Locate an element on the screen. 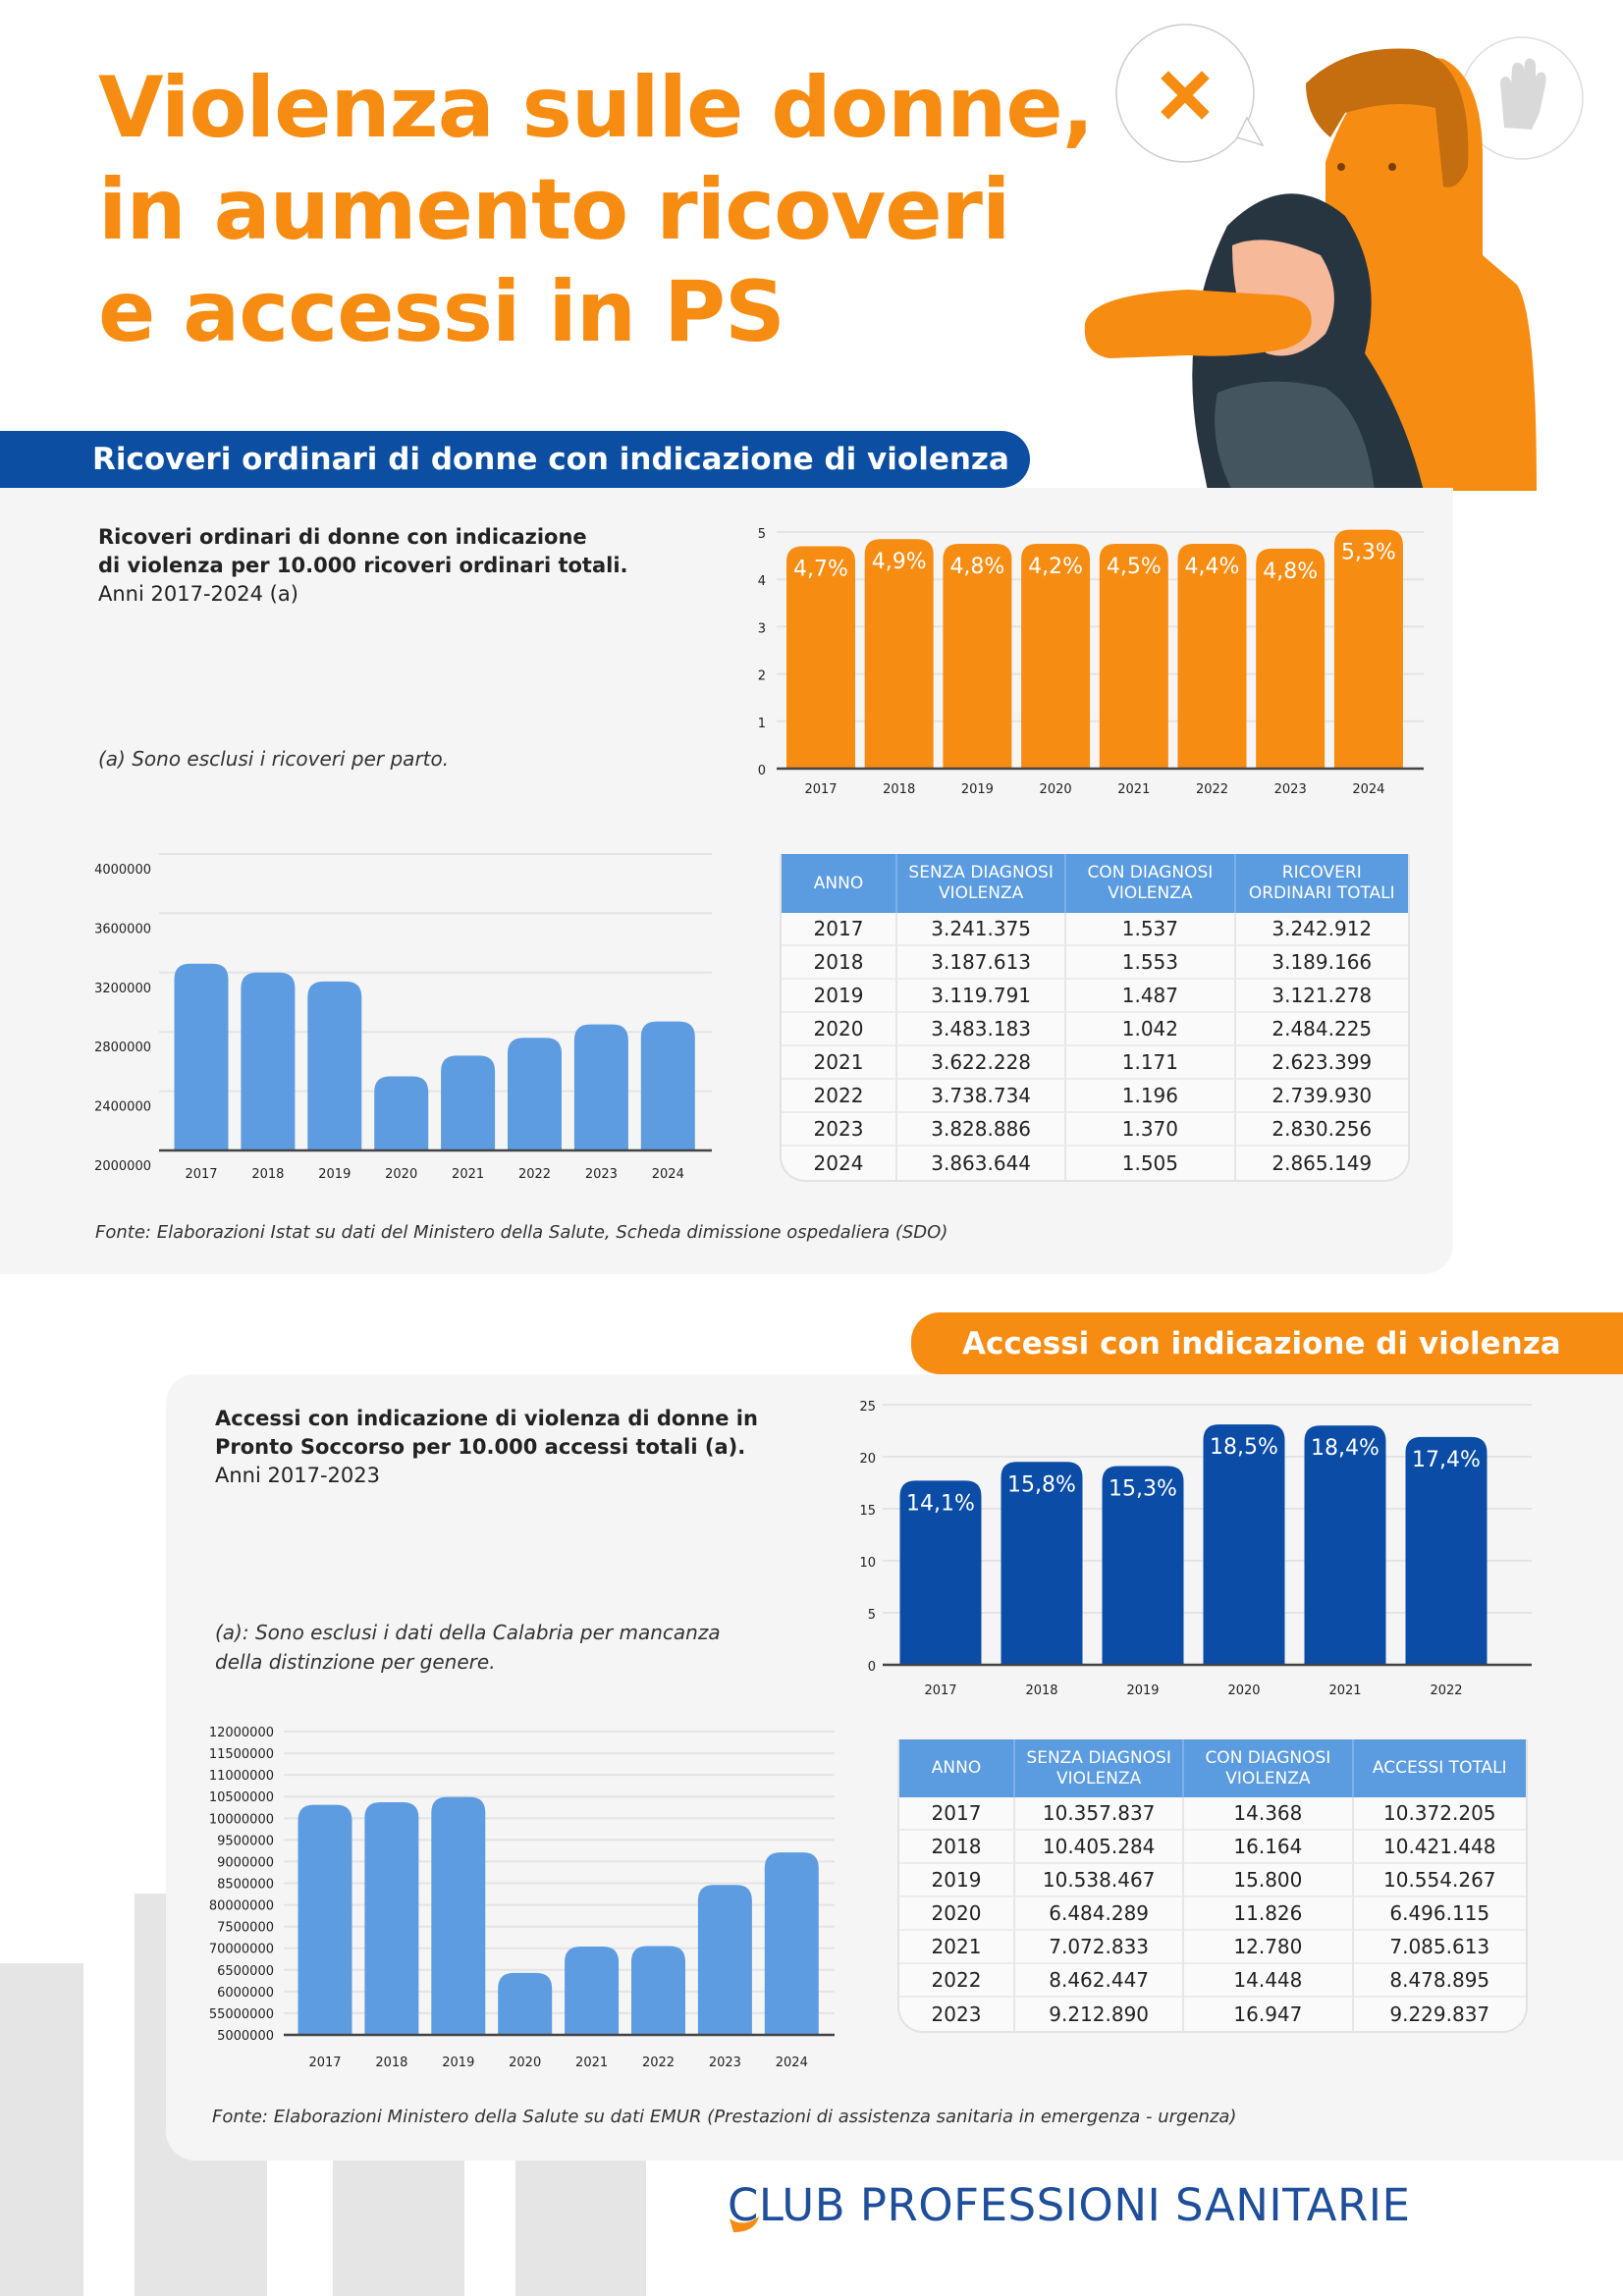 The image size is (1623, 2296). table-cell: 9.212.890 is located at coordinates (1100, 2014).